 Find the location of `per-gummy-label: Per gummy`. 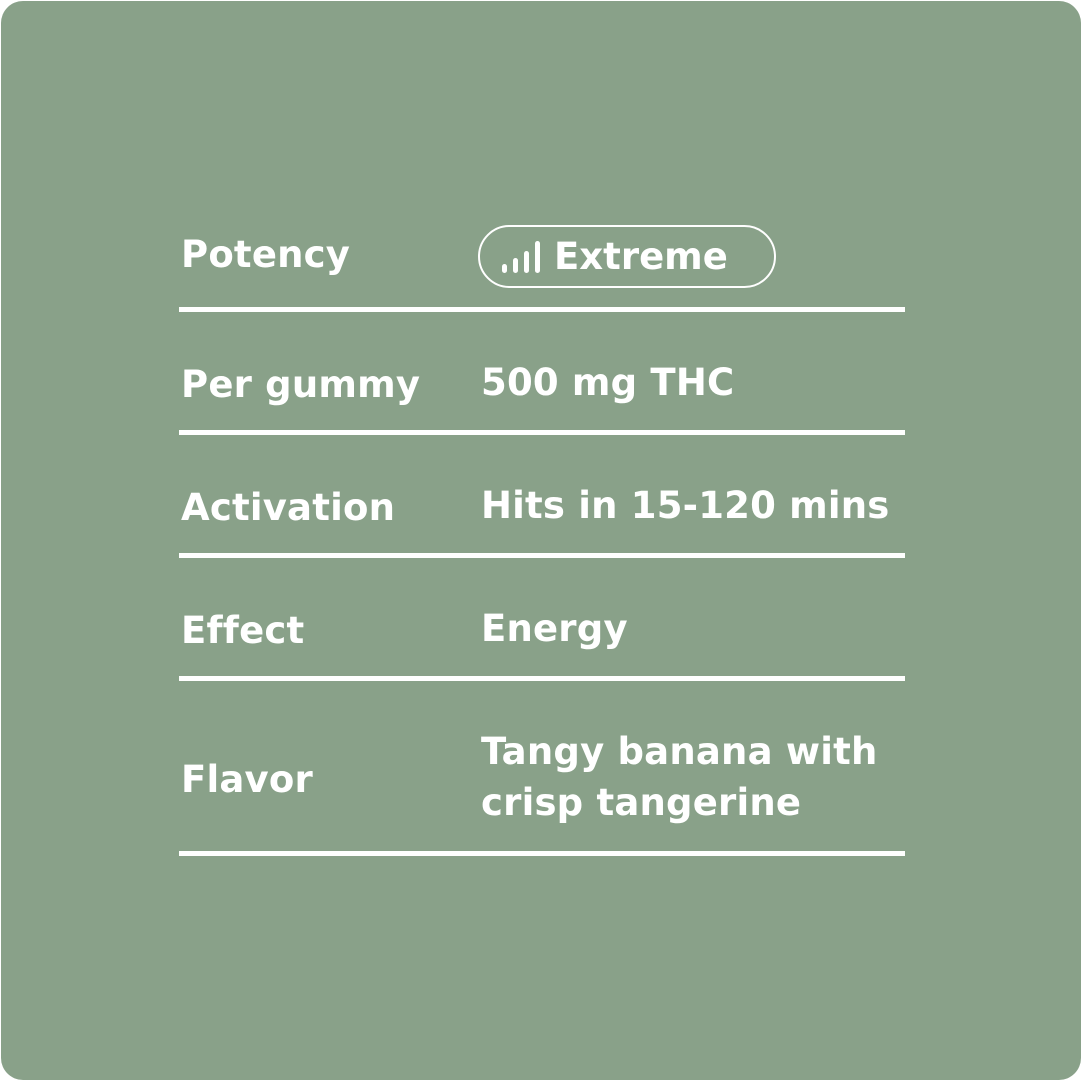

per-gummy-label: Per gummy is located at coordinates (301, 384).